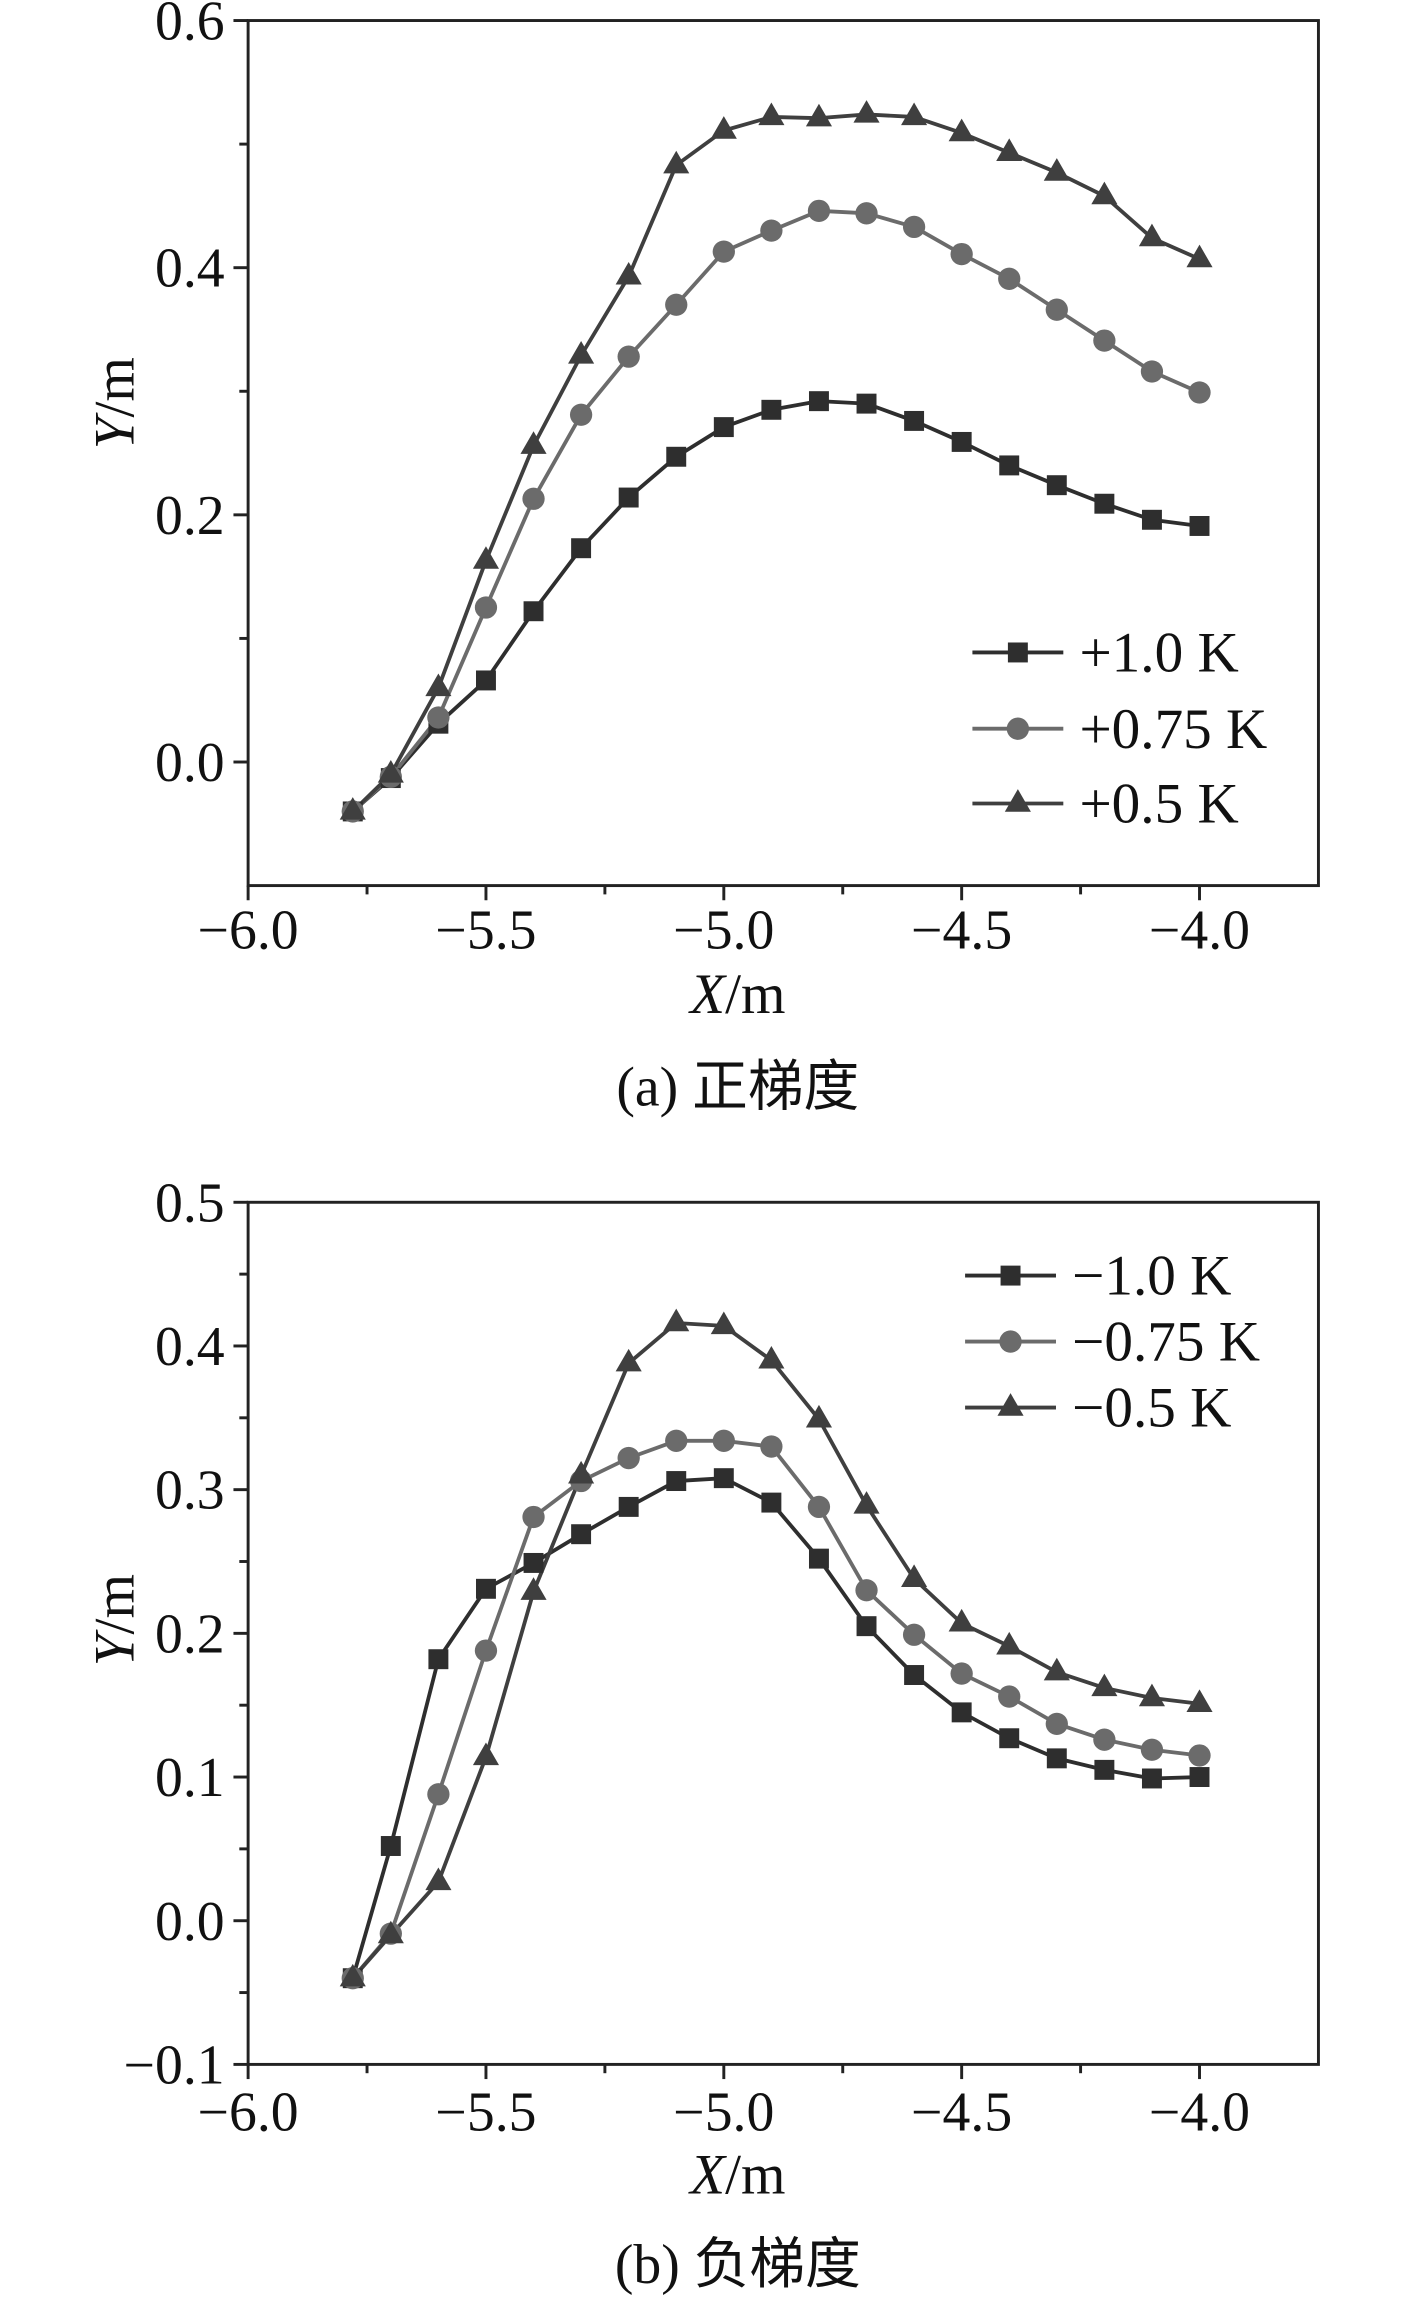 The height and width of the screenshot is (2299, 1417). What do you see at coordinates (1010, 1341) in the screenshot?
I see `legend-marker-circle` at bounding box center [1010, 1341].